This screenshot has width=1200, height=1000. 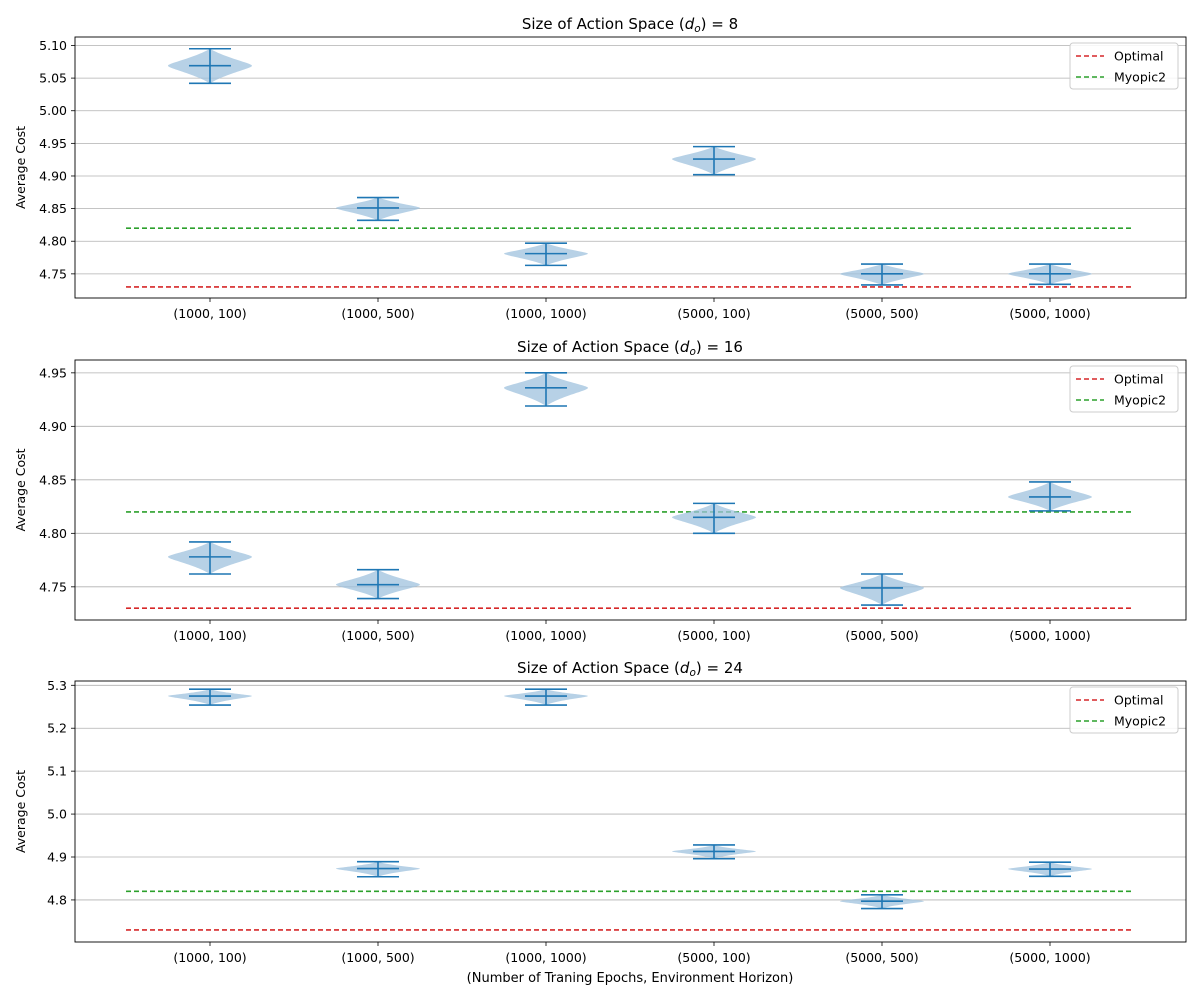 What do you see at coordinates (57, 814) in the screenshot?
I see `y-tick-label: 5.0` at bounding box center [57, 814].